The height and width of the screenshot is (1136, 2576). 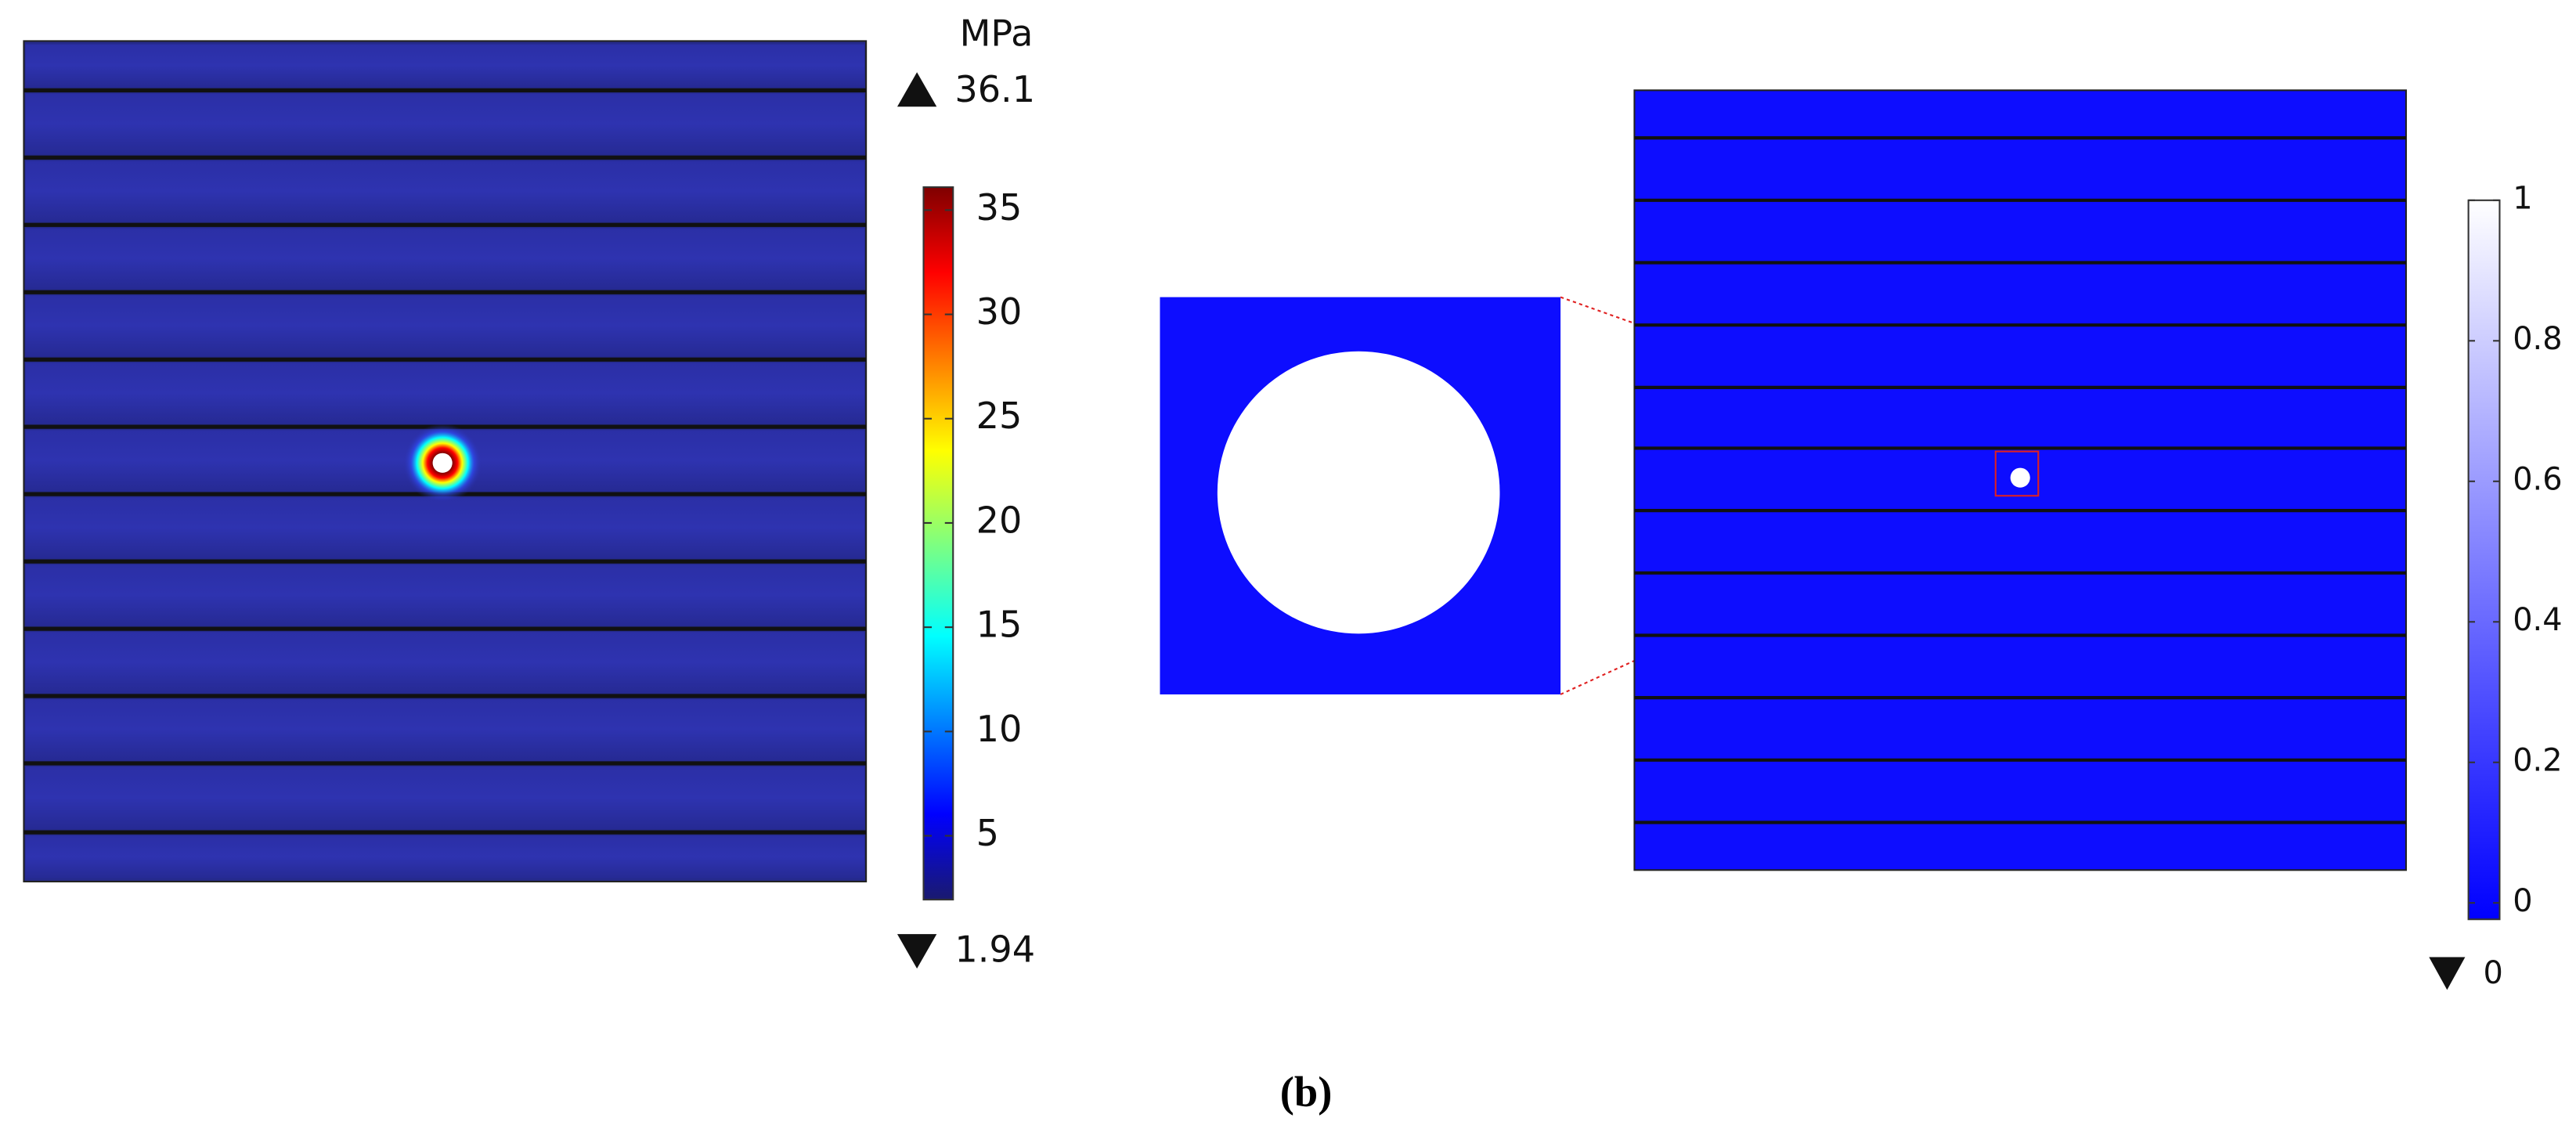 What do you see at coordinates (2492, 973) in the screenshot?
I see `min-label: 0` at bounding box center [2492, 973].